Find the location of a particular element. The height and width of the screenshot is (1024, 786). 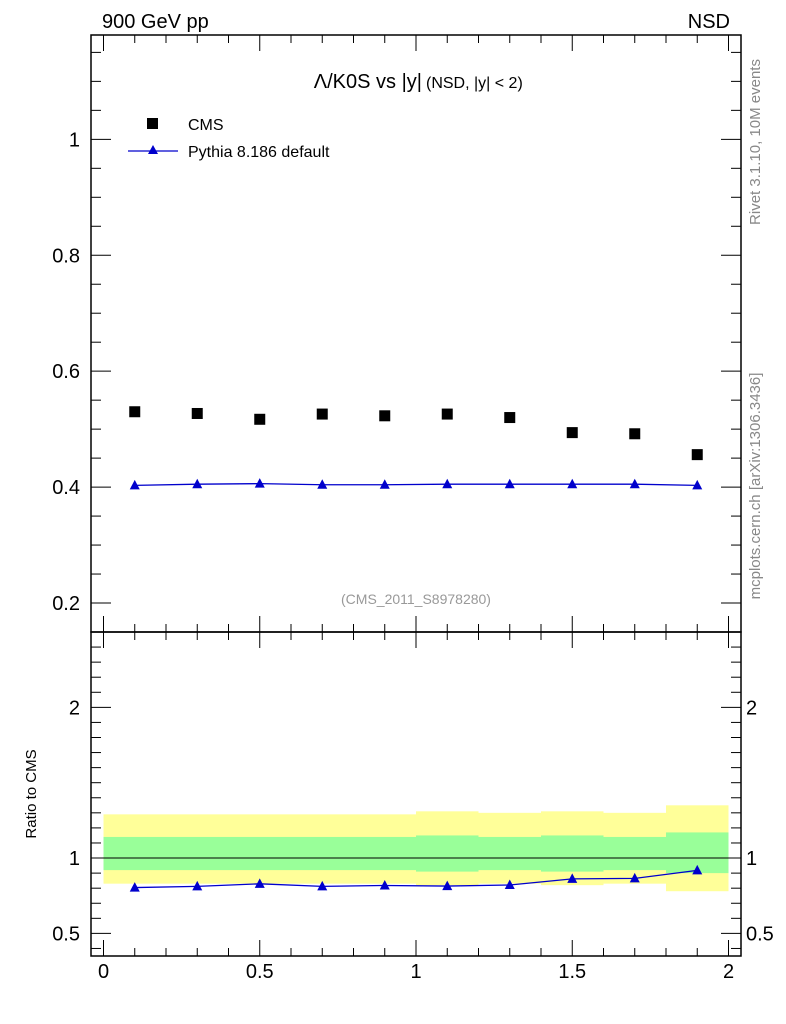

side-text-lower: mcplots.cern.ch [arXiv:1306.3436] is located at coordinates (755, 486).